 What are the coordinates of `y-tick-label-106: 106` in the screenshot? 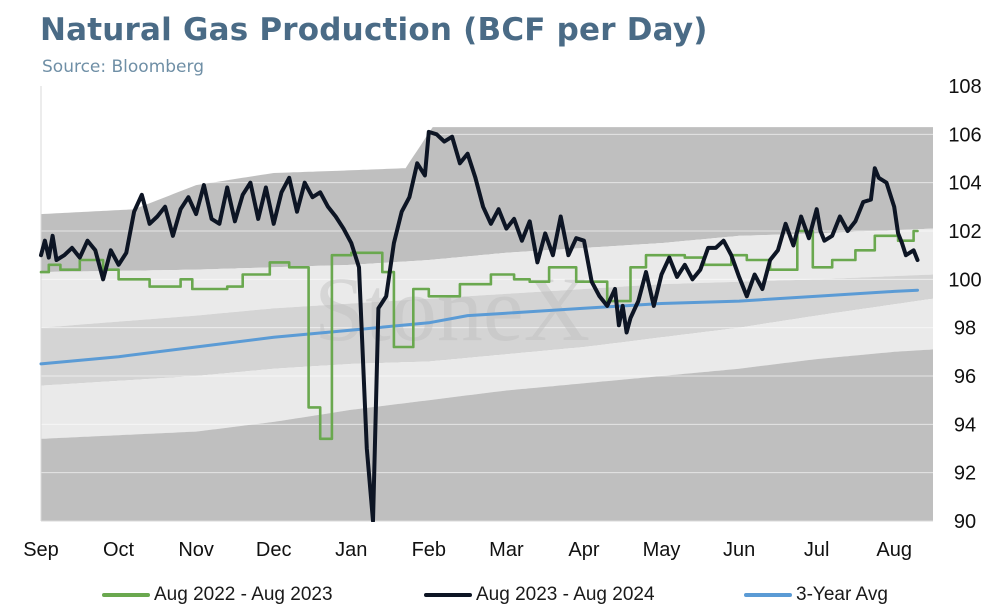 It's located at (964, 135).